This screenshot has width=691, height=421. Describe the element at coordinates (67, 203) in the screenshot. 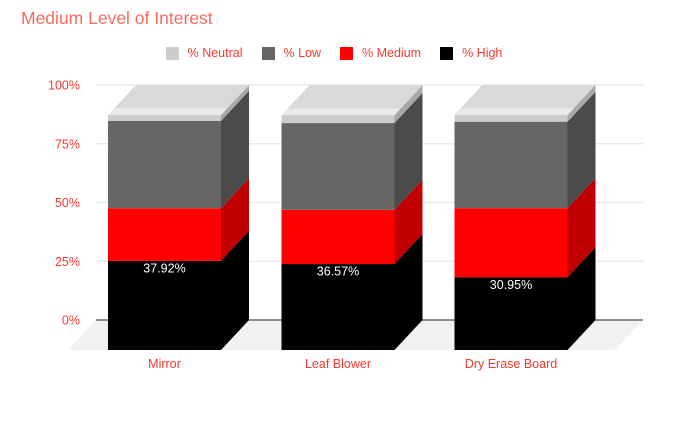

I see `y-axis-tick-label: 50%` at that location.